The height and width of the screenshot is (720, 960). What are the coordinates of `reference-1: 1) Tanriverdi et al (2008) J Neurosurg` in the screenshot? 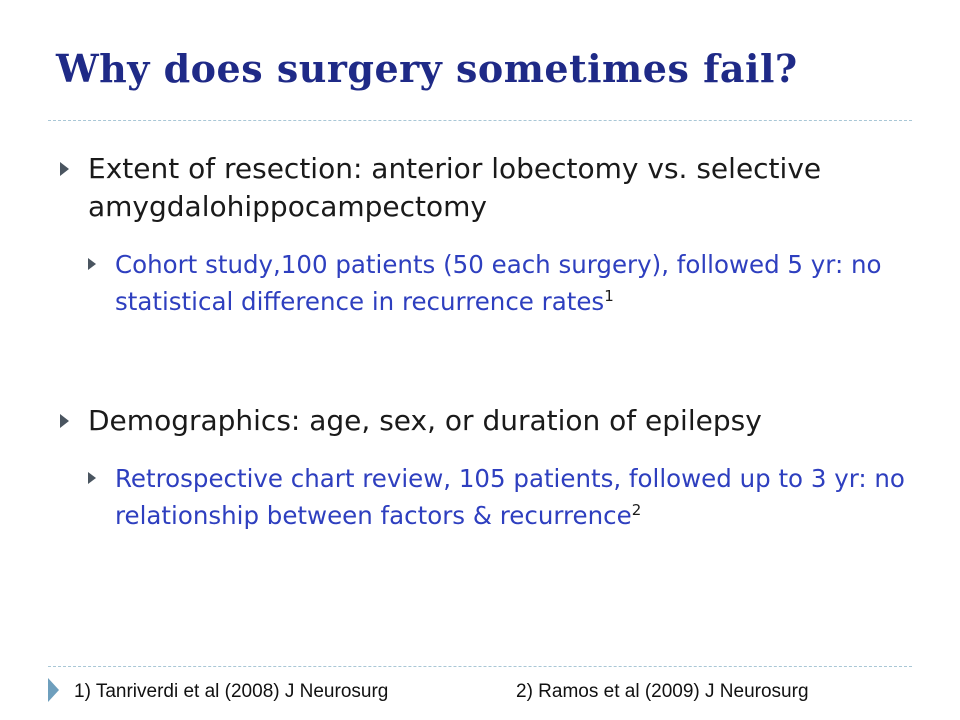 It's located at (231, 691).